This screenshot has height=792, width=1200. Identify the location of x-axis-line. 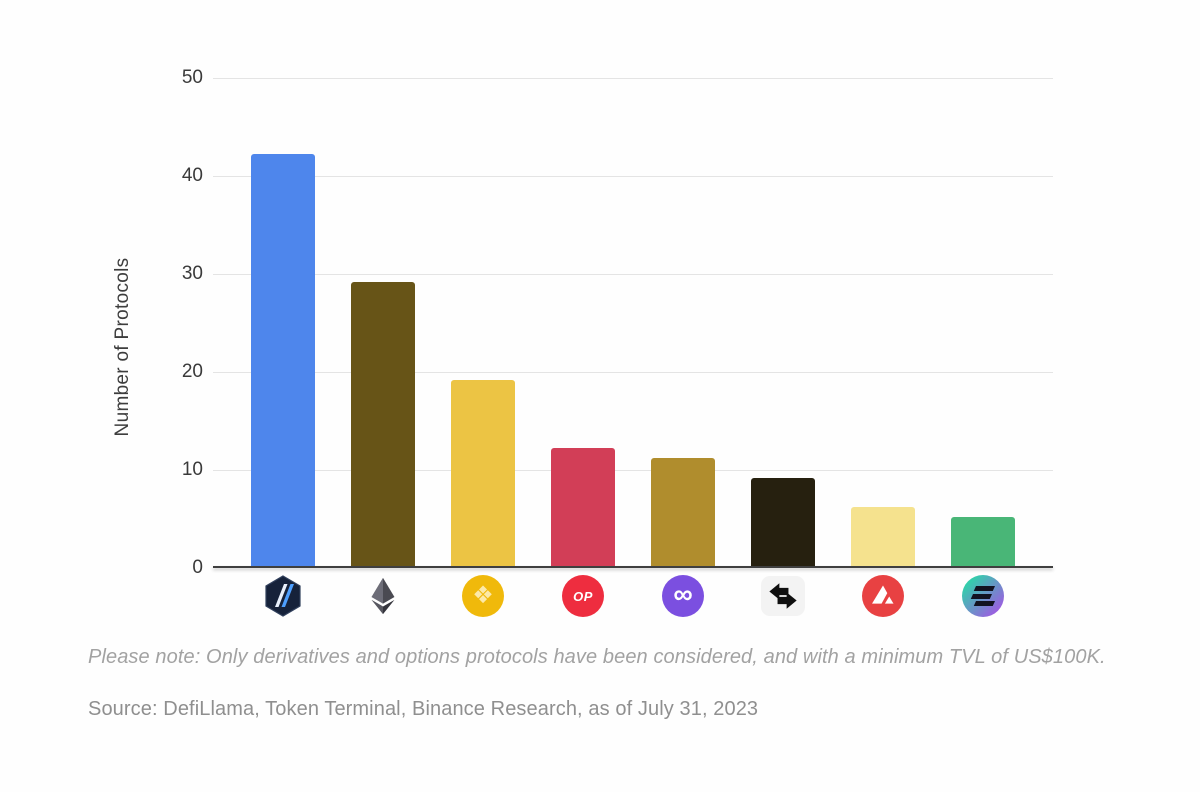
(633, 566).